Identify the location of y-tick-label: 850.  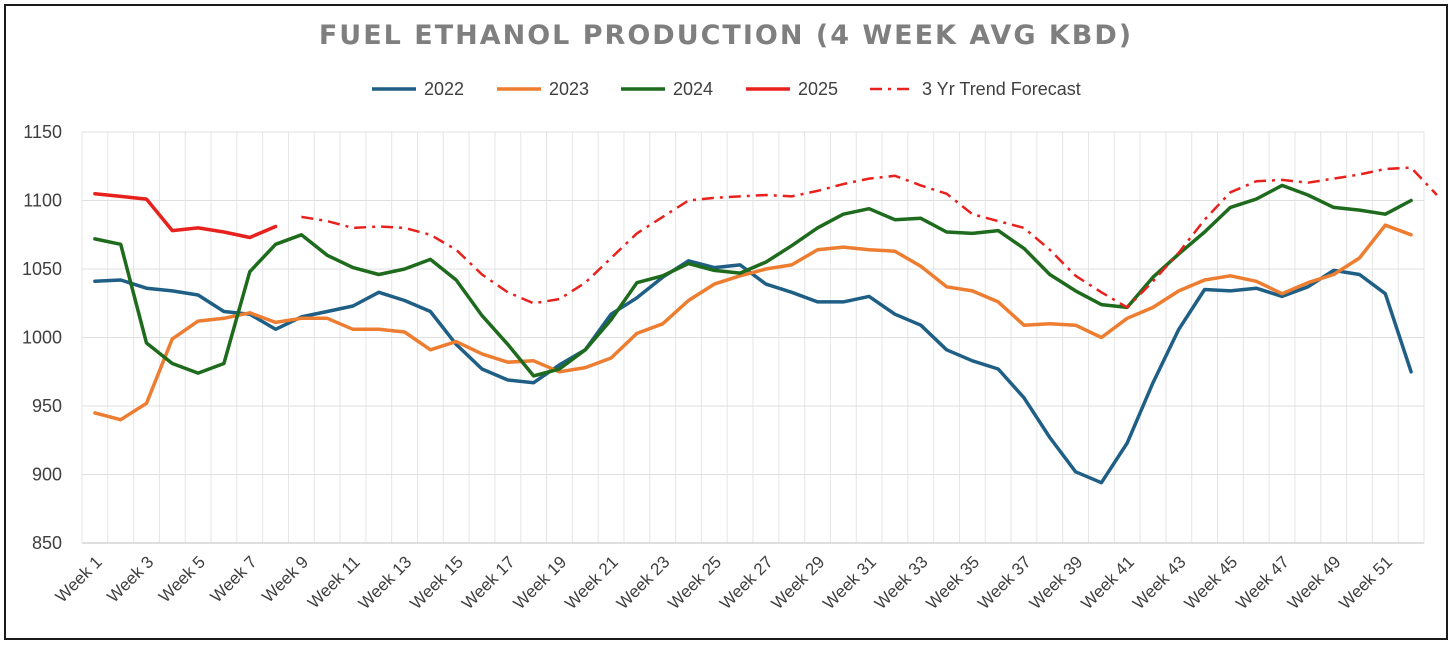
(47, 543).